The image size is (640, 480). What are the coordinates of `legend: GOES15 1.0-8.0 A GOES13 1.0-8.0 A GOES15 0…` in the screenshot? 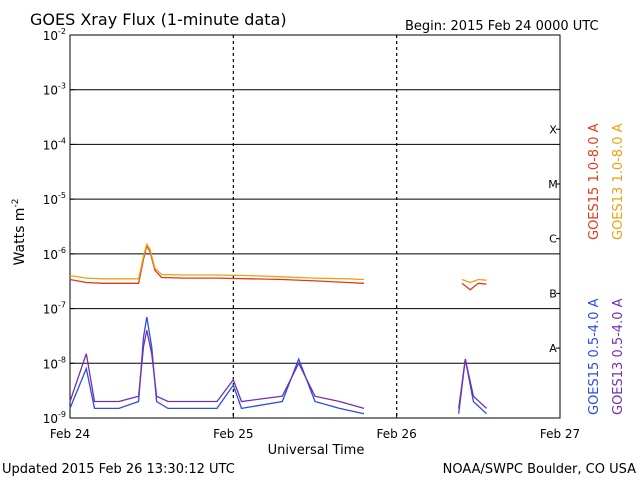 It's located at (606, 269).